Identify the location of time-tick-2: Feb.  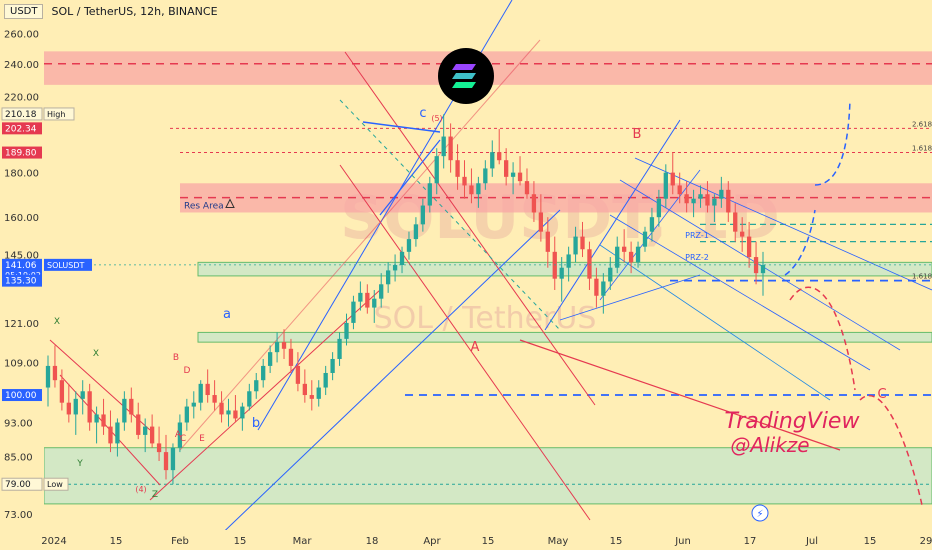
(180, 541).